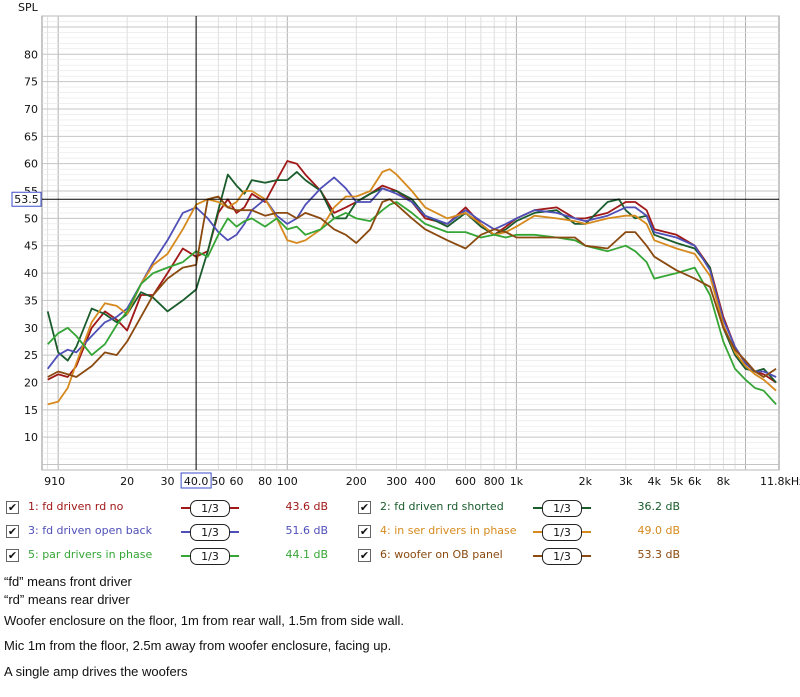 The width and height of the screenshot is (800, 697). I want to click on note-rd: “rd” means rear driver, so click(67, 599).